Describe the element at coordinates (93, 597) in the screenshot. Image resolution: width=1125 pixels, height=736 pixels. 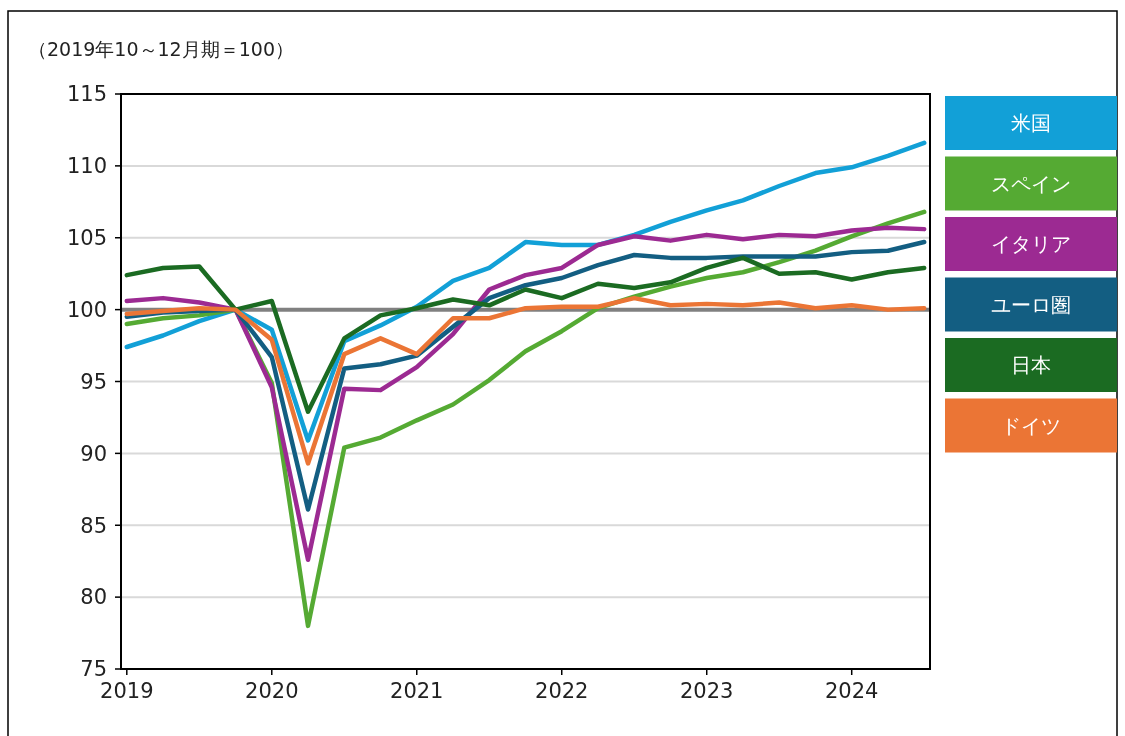
I see `y-tick-label: 80` at that location.